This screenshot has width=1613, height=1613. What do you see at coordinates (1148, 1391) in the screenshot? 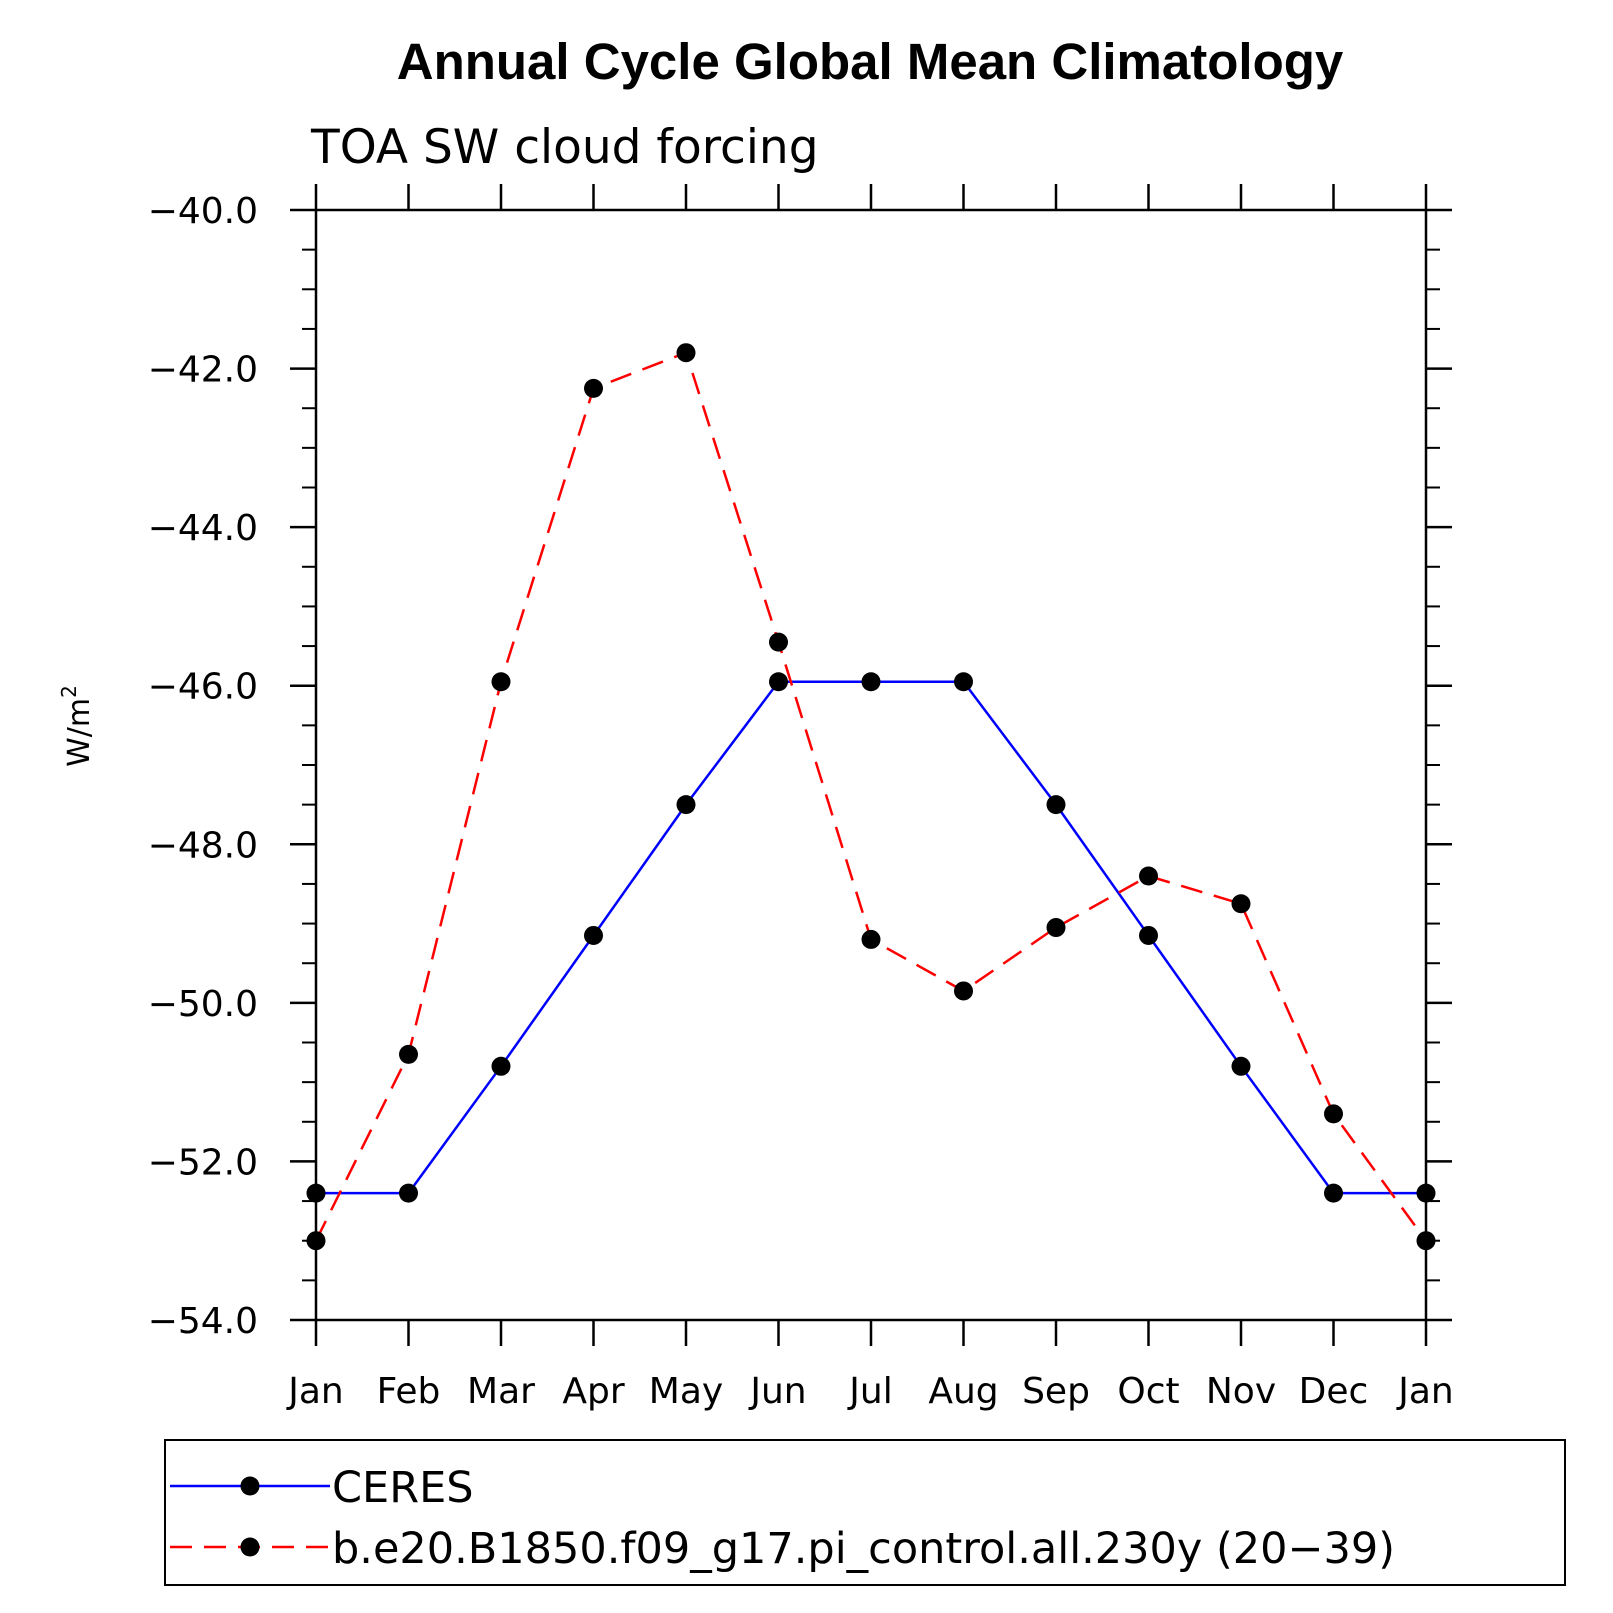
I see `x-tick-label: Oct` at bounding box center [1148, 1391].